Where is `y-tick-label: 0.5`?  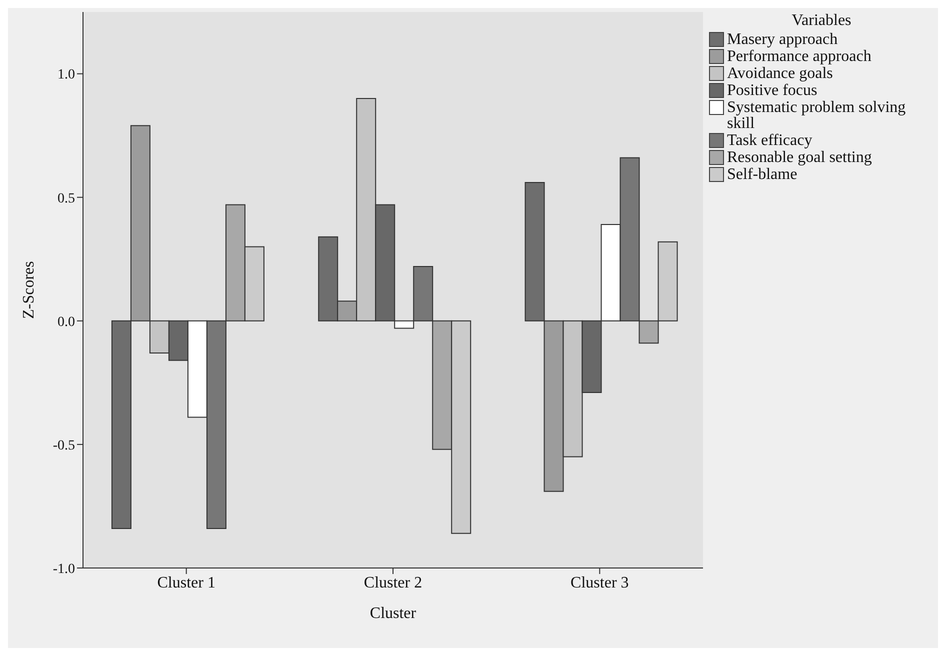 y-tick-label: 0.5 is located at coordinates (66, 198).